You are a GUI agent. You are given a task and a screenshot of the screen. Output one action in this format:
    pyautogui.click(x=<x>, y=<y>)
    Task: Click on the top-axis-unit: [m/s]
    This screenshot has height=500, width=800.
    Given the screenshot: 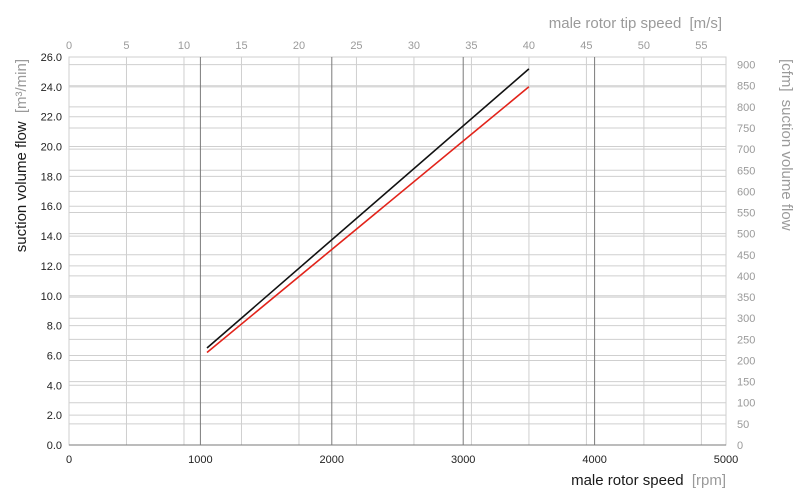 What is the action you would take?
    pyautogui.click(x=706, y=23)
    